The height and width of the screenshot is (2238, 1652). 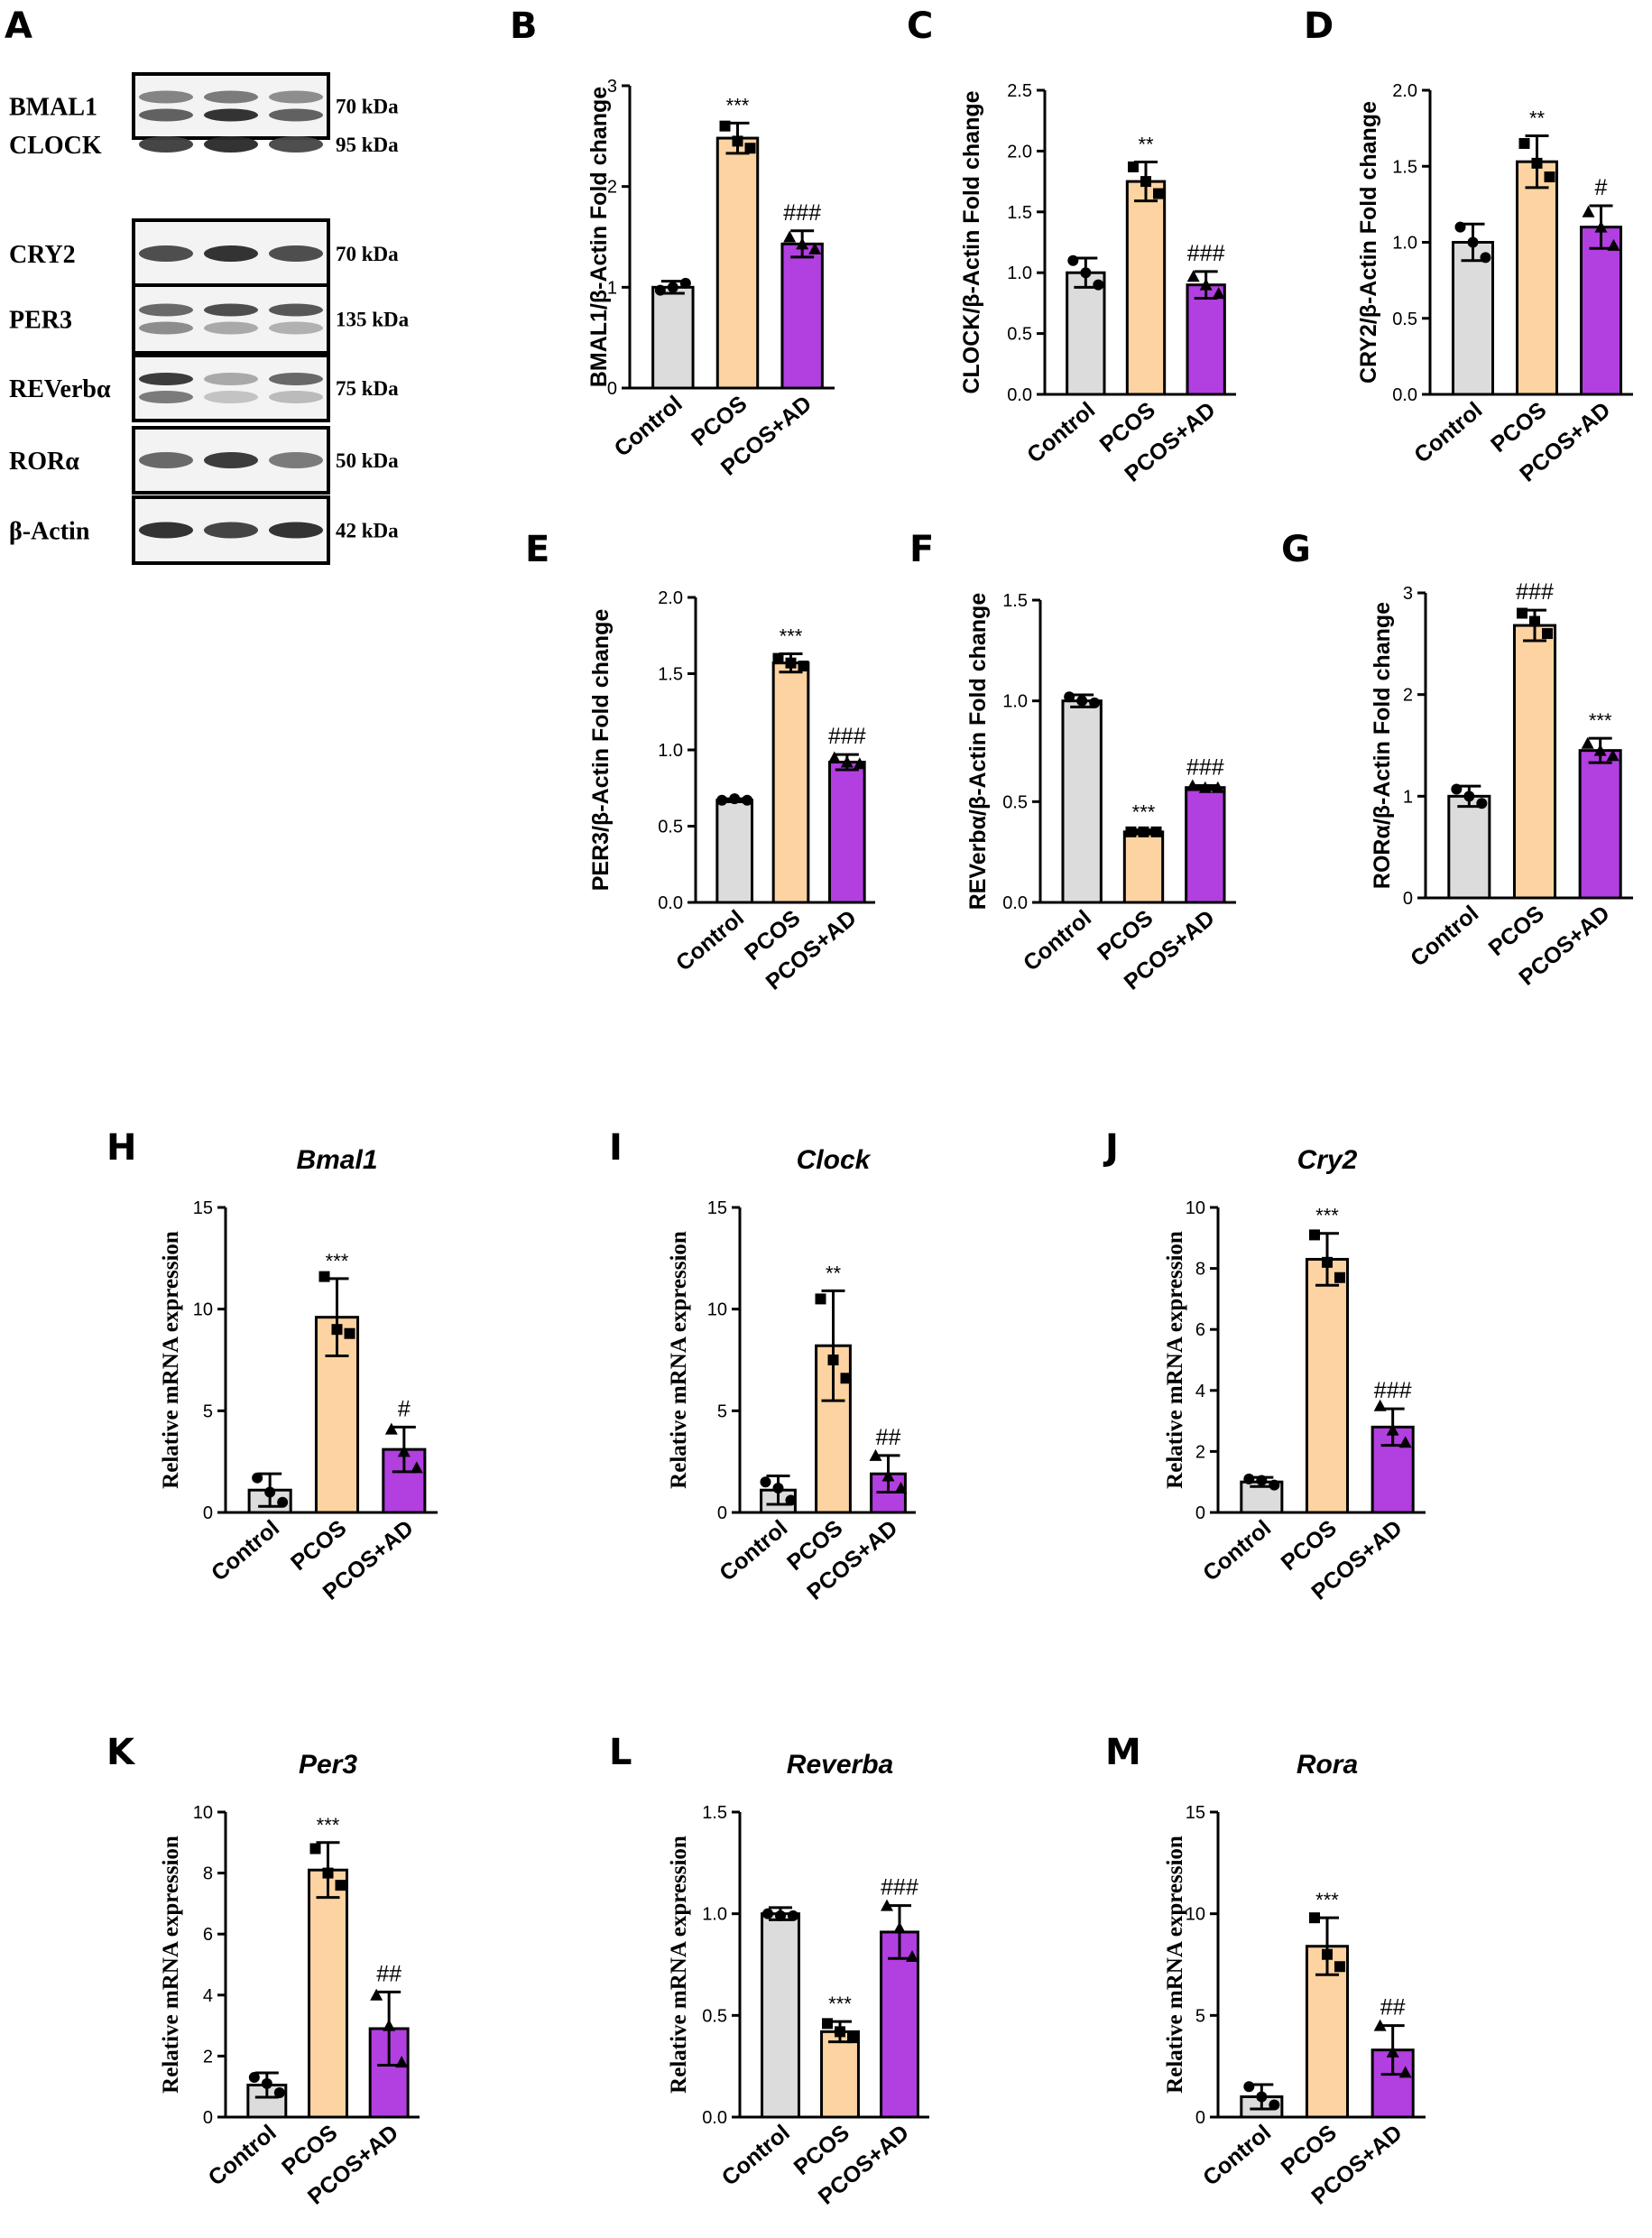 What do you see at coordinates (55, 146) in the screenshot?
I see `blot-protein-label: CLOCK` at bounding box center [55, 146].